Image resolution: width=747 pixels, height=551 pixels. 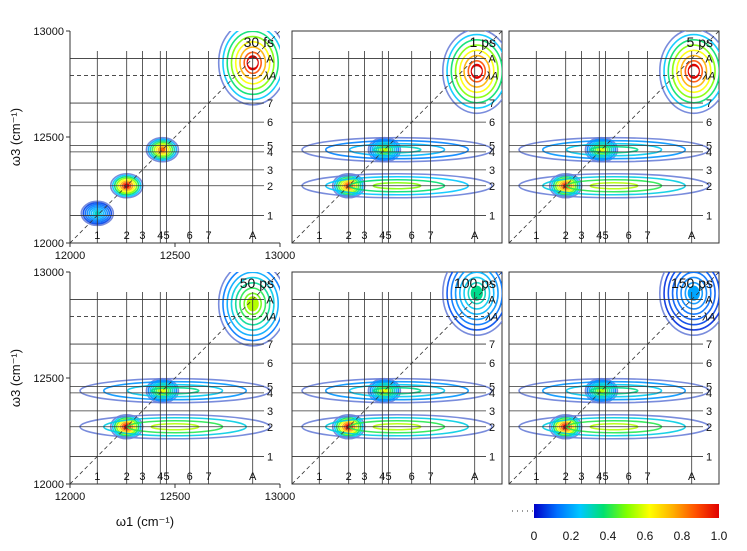 I want to click on contour-peak-center, so click(x=693, y=71).